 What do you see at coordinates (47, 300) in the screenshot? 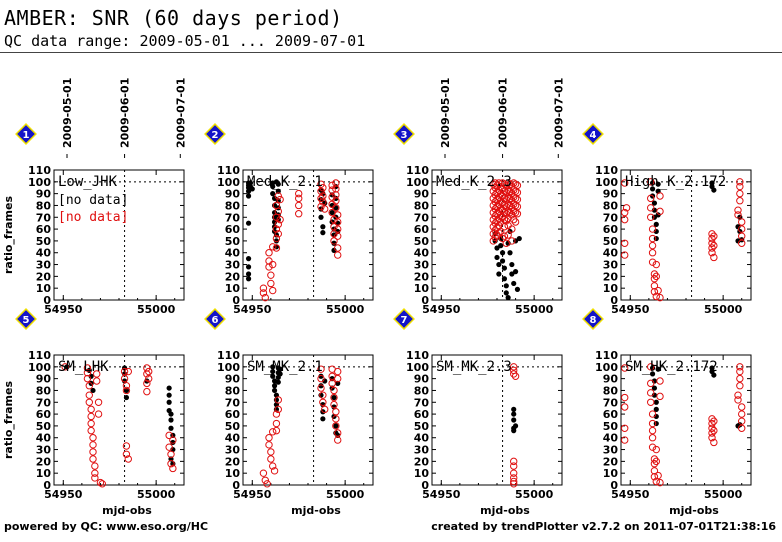
I see `y-tick-label: 0` at bounding box center [47, 300].